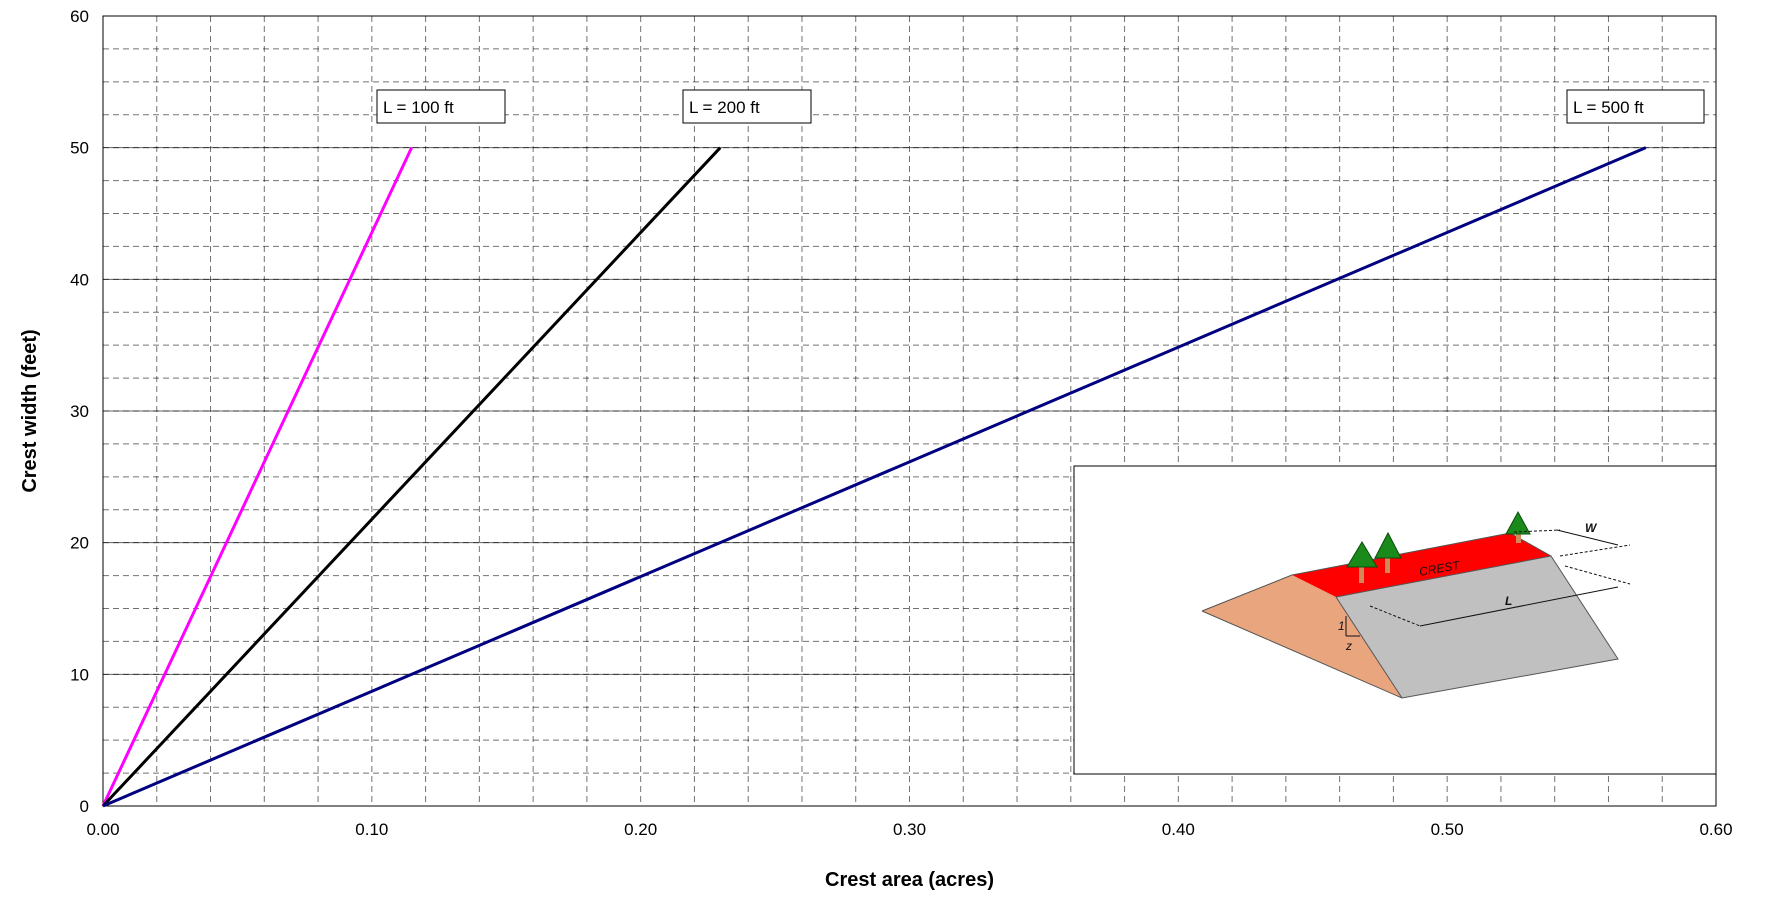  What do you see at coordinates (1508, 601) in the screenshot?
I see `length-label: L` at bounding box center [1508, 601].